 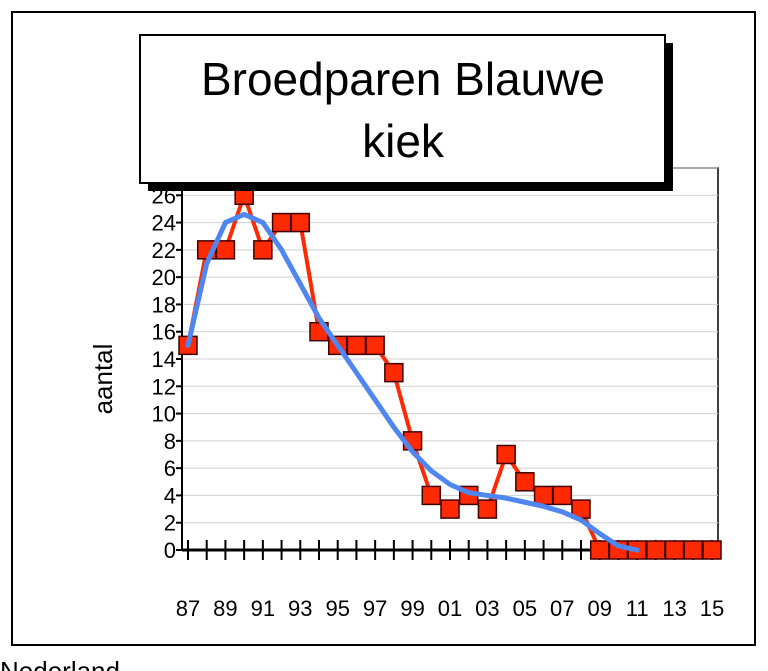 I want to click on x-tick-label: 05, so click(x=525, y=608).